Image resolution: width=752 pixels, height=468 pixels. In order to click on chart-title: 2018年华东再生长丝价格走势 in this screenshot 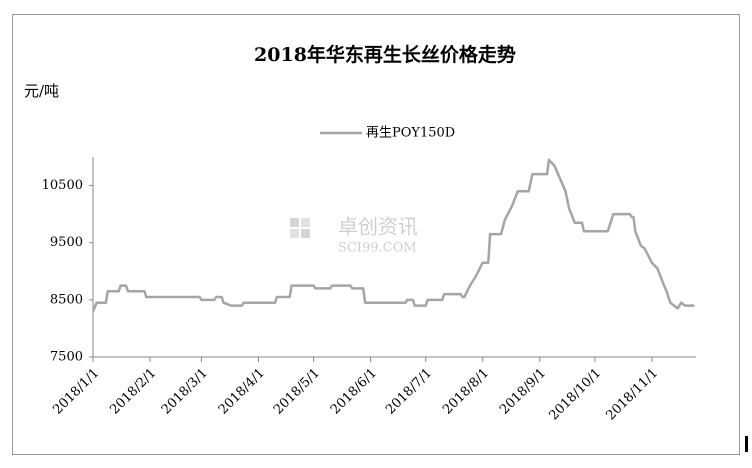, I will do `click(385, 54)`.